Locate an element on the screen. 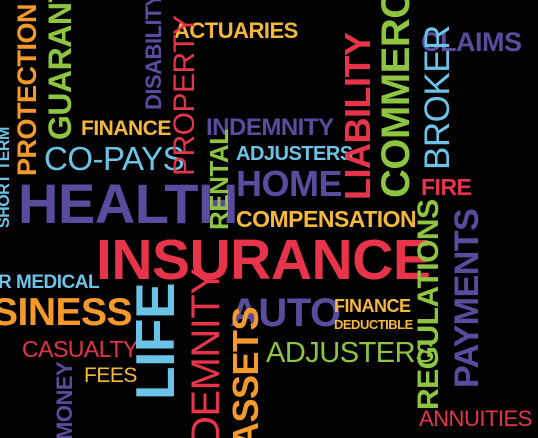 The height and width of the screenshot is (438, 538). word-finance-bottom: FINANCE is located at coordinates (372, 306).